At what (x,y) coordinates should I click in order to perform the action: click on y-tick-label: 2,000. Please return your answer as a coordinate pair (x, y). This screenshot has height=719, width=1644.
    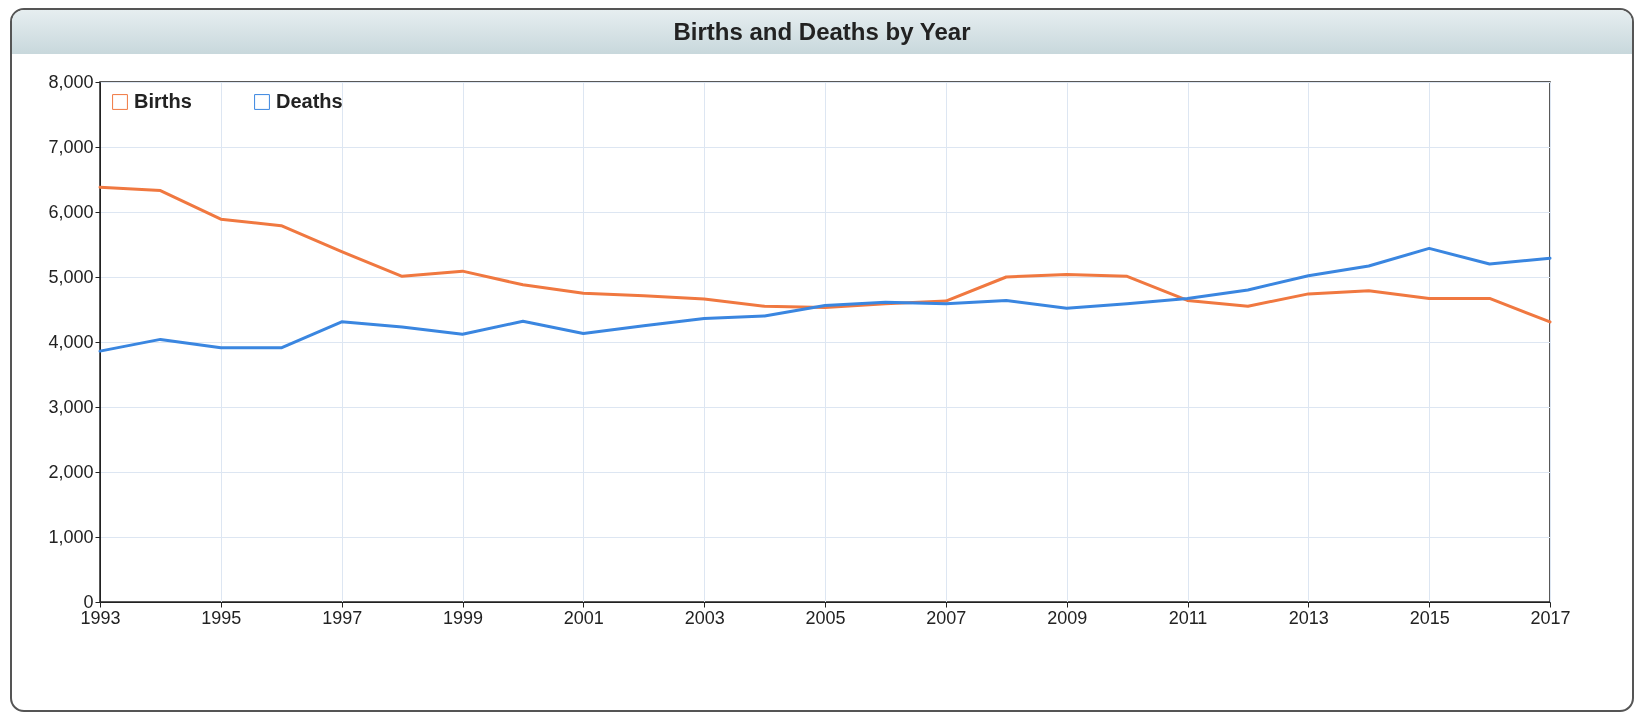
    Looking at the image, I should click on (71, 471).